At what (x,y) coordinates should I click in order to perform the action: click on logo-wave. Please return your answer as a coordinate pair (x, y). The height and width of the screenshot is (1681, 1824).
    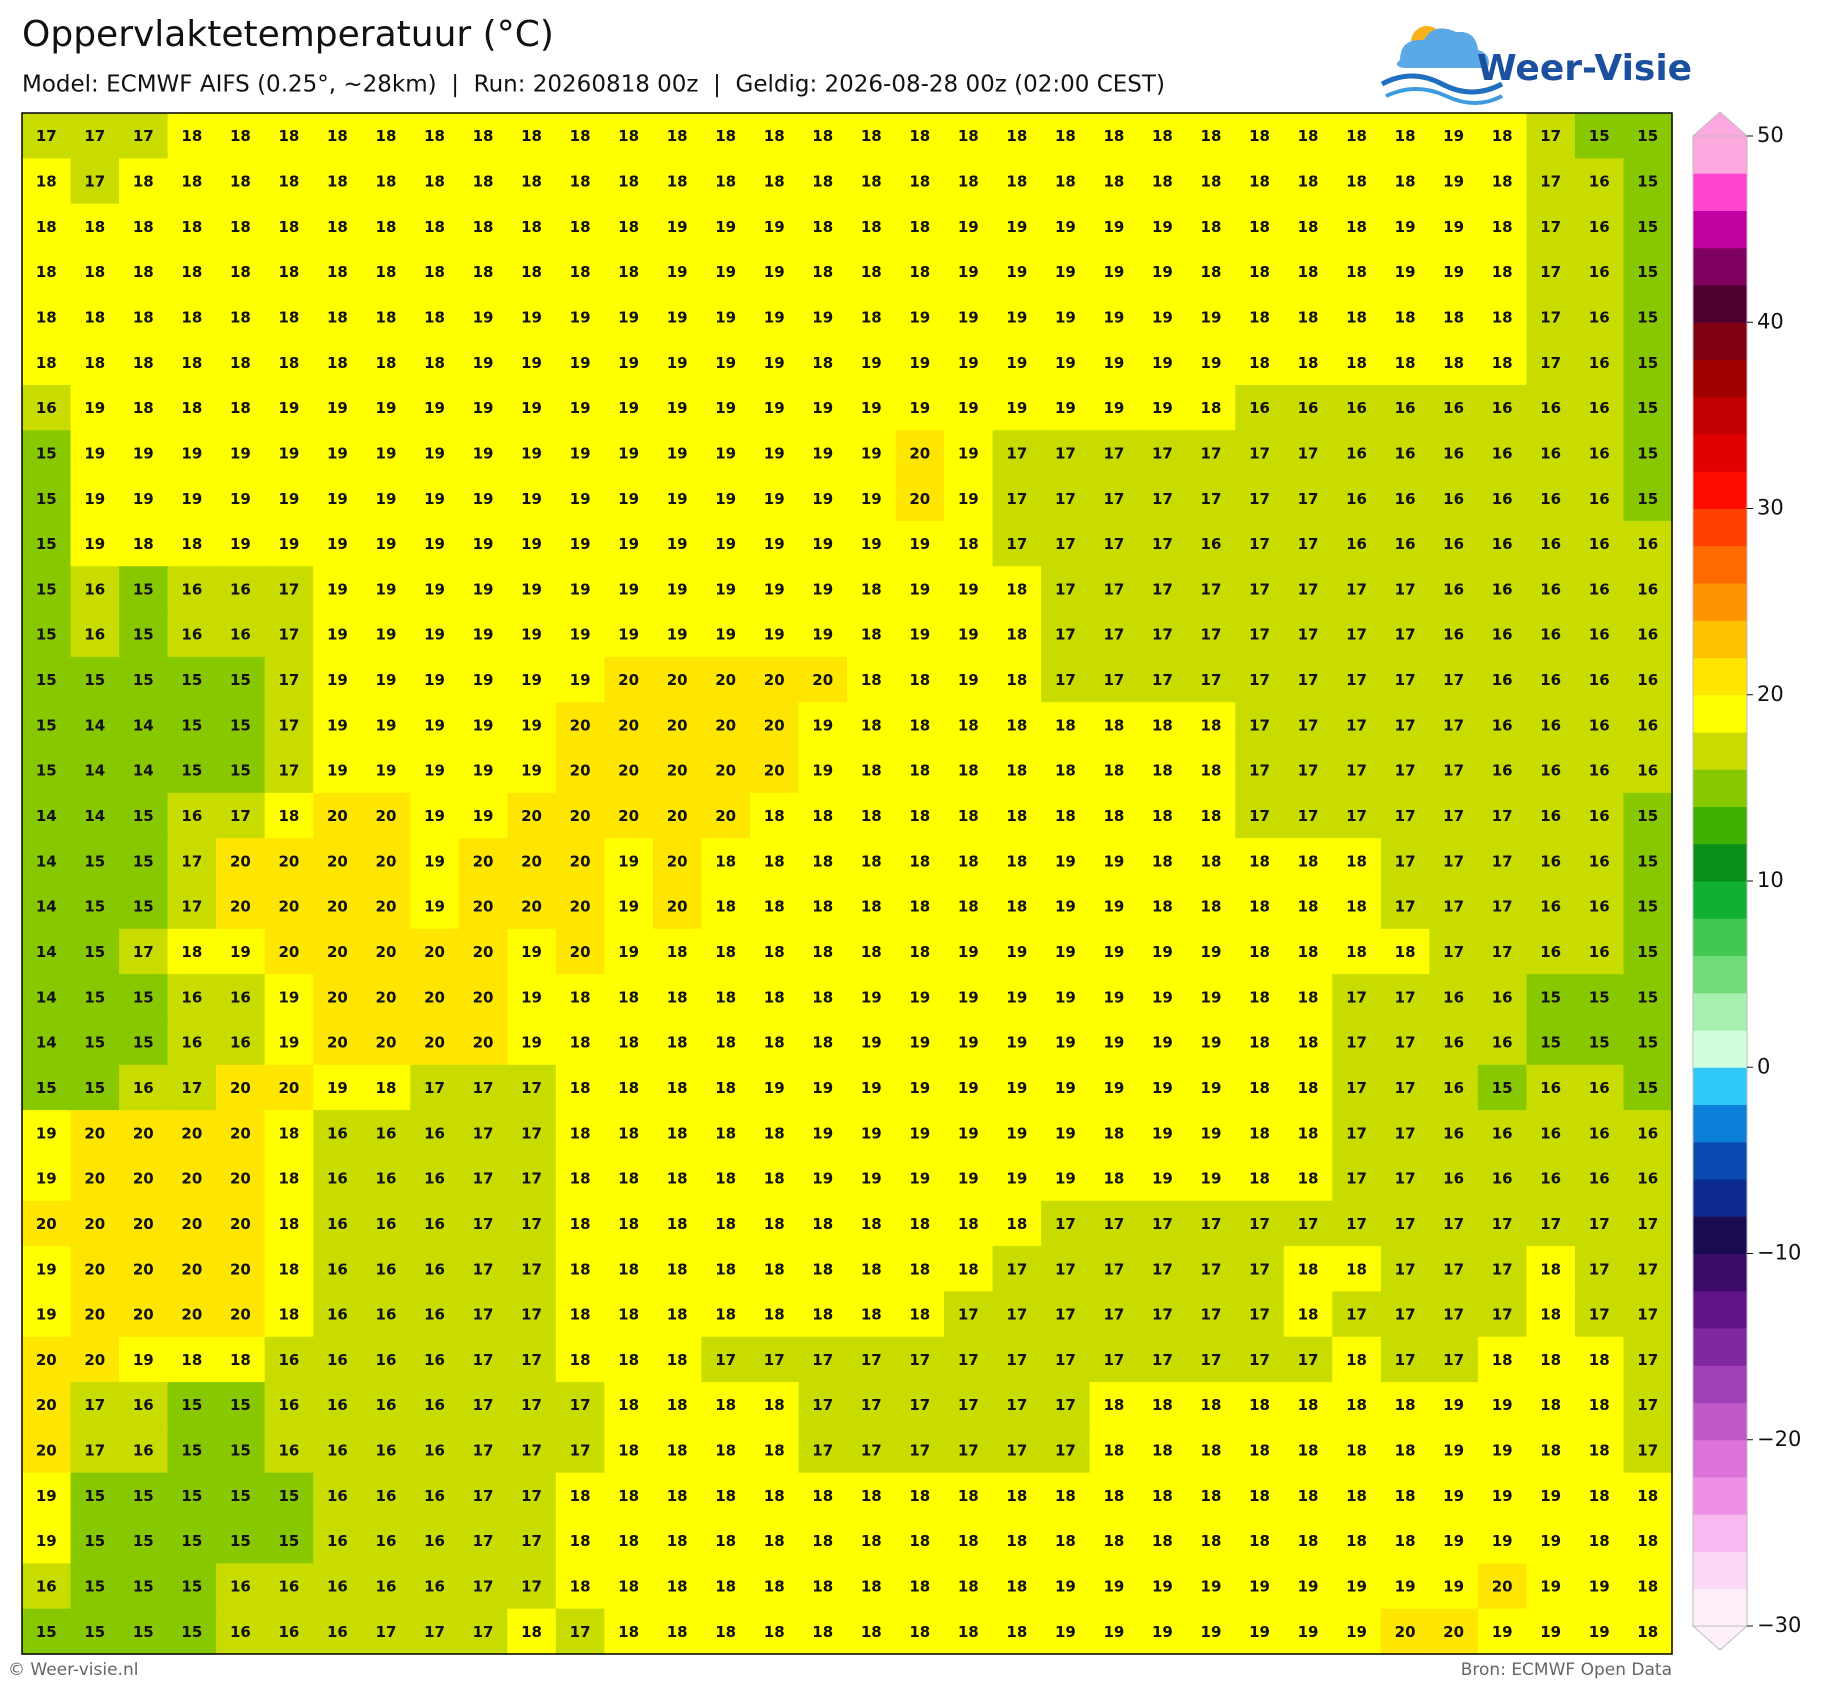
    Looking at the image, I should click on (1442, 84).